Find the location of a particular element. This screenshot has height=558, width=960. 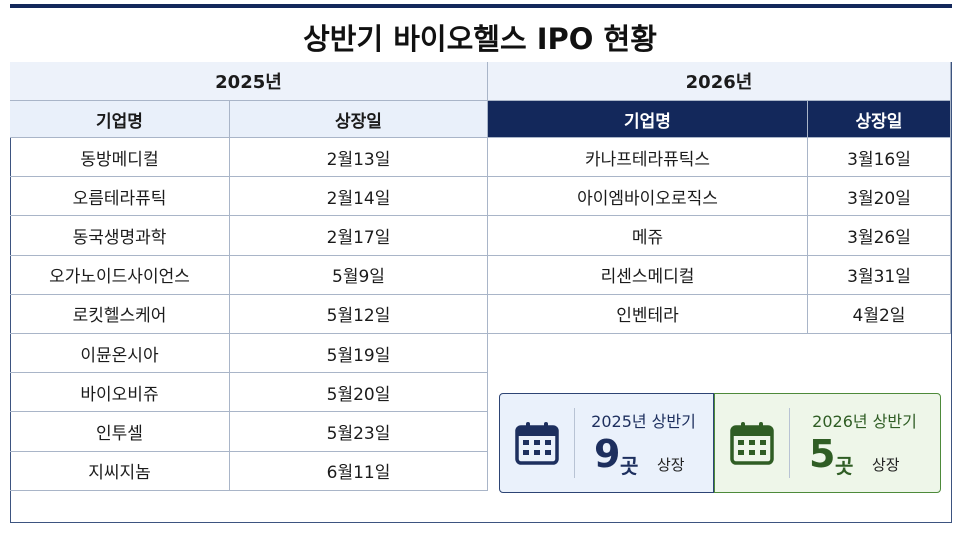

company-name: 카나프테라퓨틱스 is located at coordinates (648, 158).